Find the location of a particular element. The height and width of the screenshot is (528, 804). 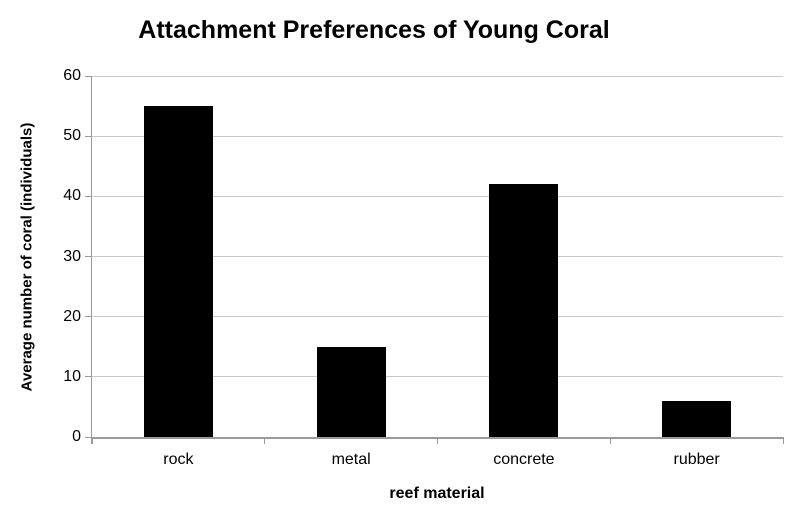

x-tick-label-rock: rock is located at coordinates (178, 459).